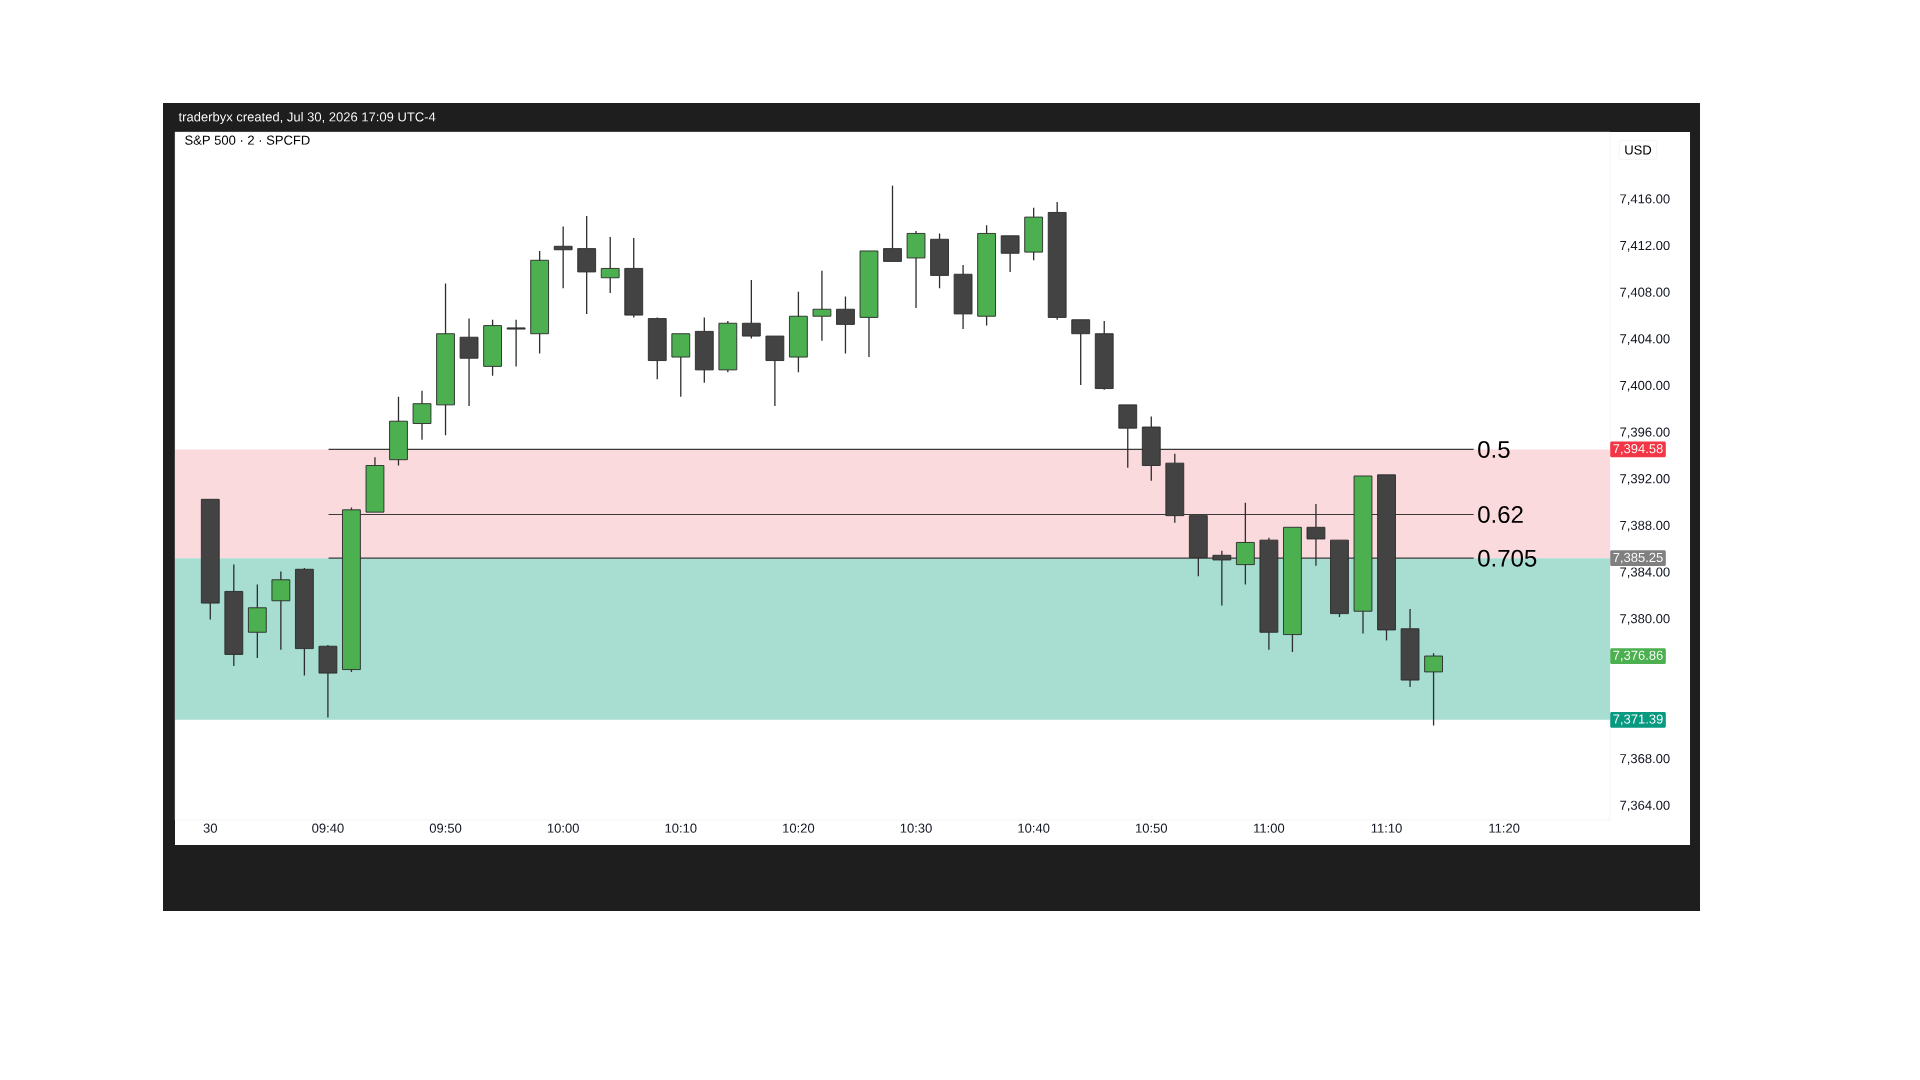 The height and width of the screenshot is (1080, 1920). What do you see at coordinates (563, 828) in the screenshot?
I see `x-tick-label: 10:00` at bounding box center [563, 828].